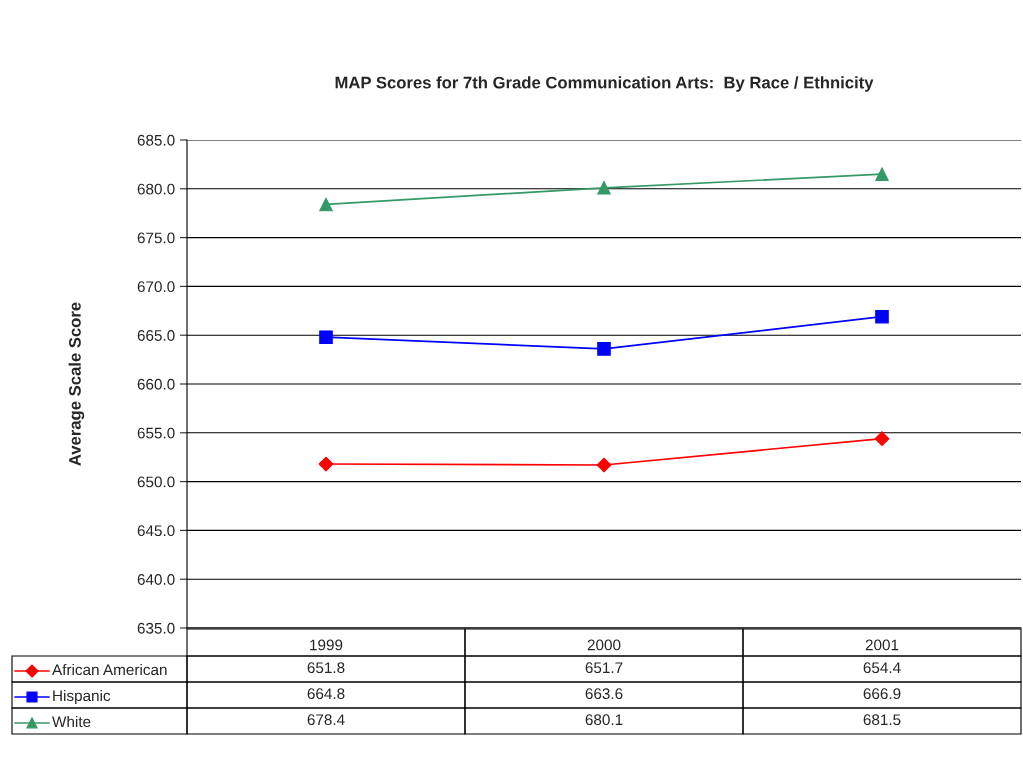  What do you see at coordinates (882, 720) in the screenshot?
I see `data-label: 681.5` at bounding box center [882, 720].